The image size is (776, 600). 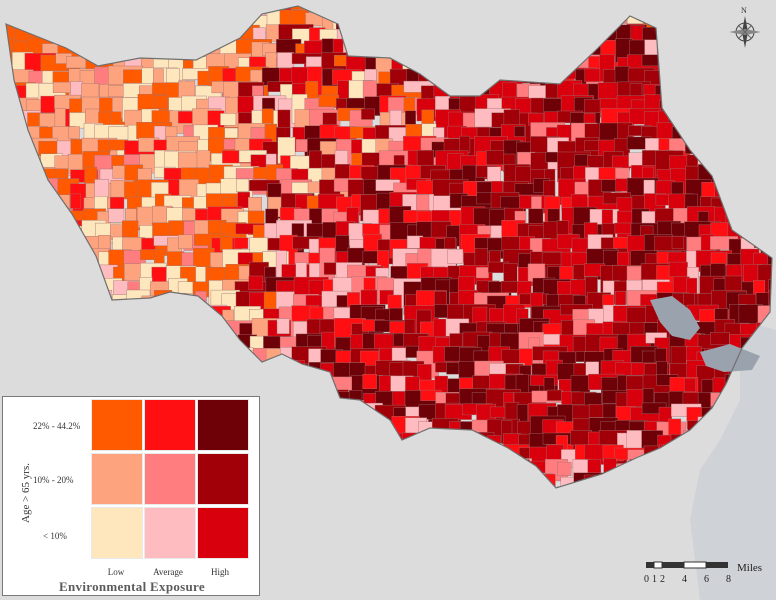 What do you see at coordinates (168, 572) in the screenshot?
I see `legend-col-label-average: Average` at bounding box center [168, 572].